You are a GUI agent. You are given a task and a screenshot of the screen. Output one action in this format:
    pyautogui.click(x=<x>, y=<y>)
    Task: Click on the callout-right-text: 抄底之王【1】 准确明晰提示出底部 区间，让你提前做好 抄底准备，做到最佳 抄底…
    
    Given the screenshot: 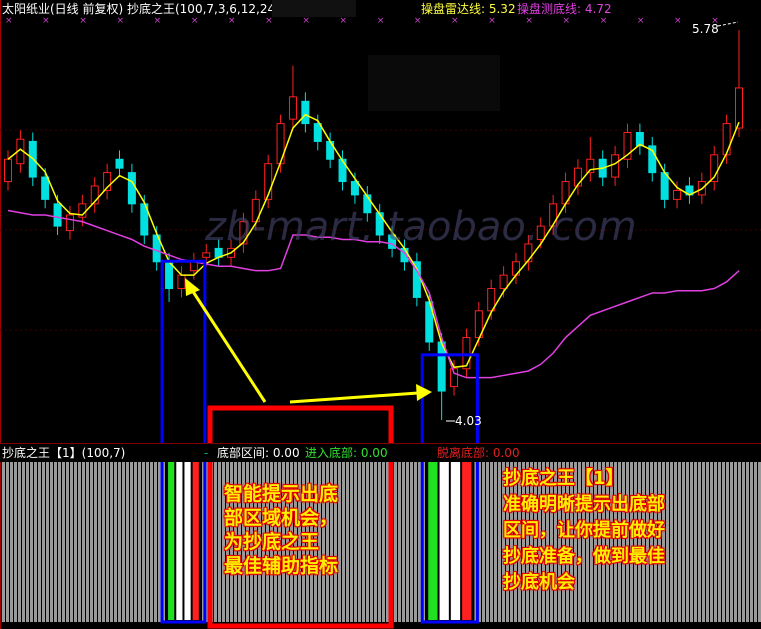 What is the action you would take?
    pyautogui.click(x=584, y=531)
    